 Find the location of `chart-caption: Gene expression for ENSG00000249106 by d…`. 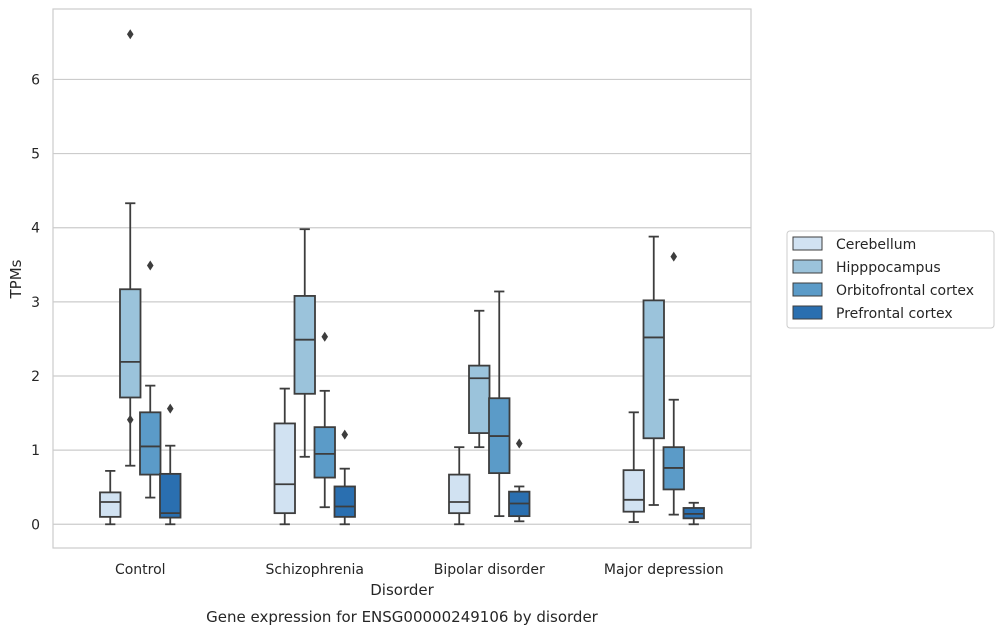

chart-caption: Gene expression for ENSG00000249106 by d… is located at coordinates (402, 617).